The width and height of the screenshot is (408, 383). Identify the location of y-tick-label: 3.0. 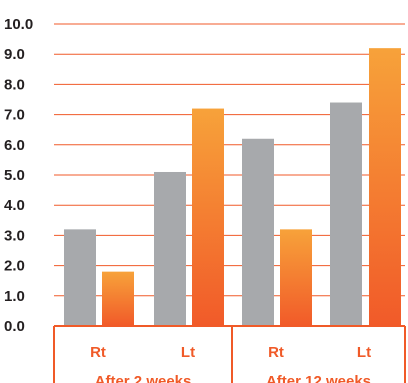
(14, 235).